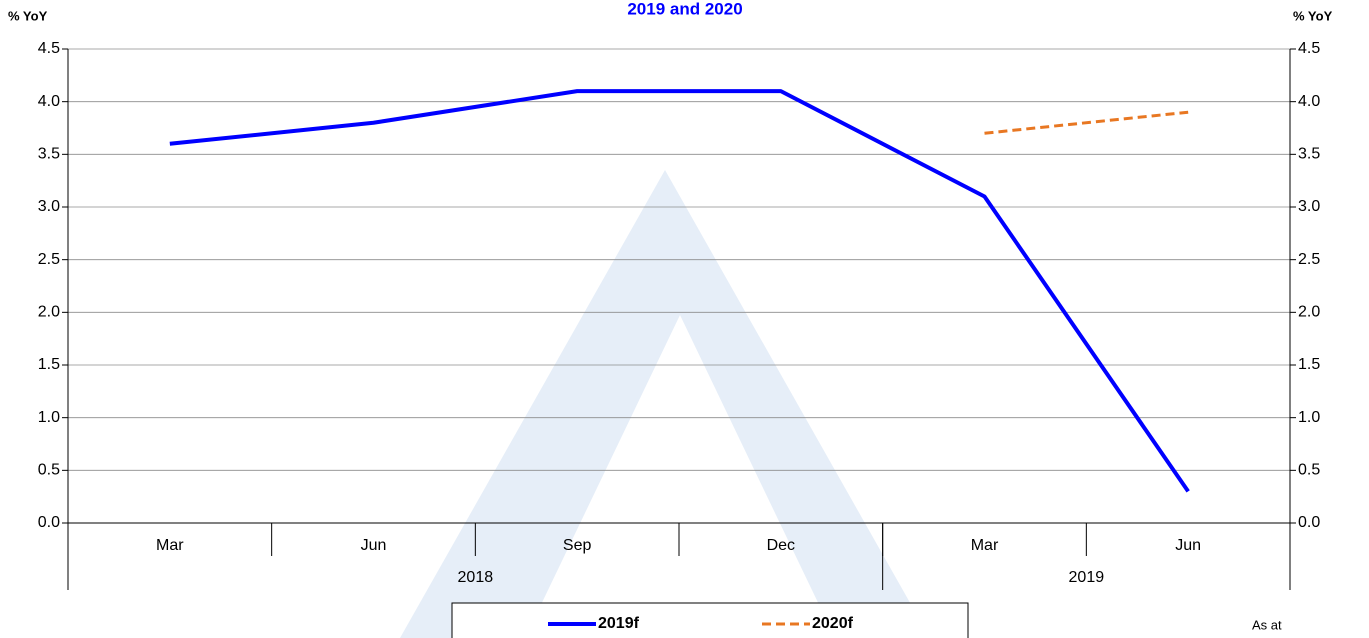 This screenshot has width=1369, height=638. Describe the element at coordinates (833, 623) in the screenshot. I see `legend-label: 2020f` at that location.